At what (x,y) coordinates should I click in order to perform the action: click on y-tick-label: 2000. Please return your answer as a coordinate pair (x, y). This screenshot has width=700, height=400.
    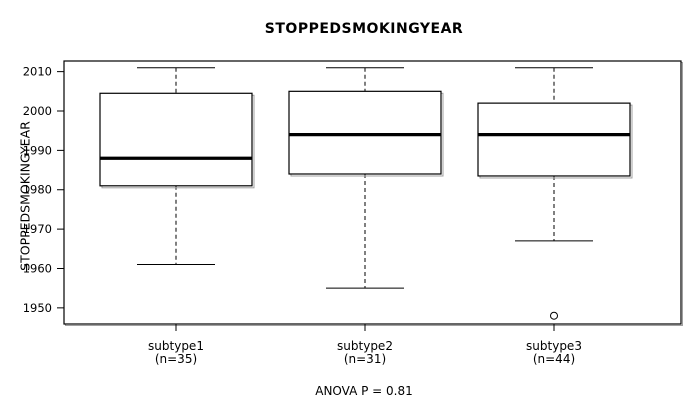
    Looking at the image, I should click on (37, 111).